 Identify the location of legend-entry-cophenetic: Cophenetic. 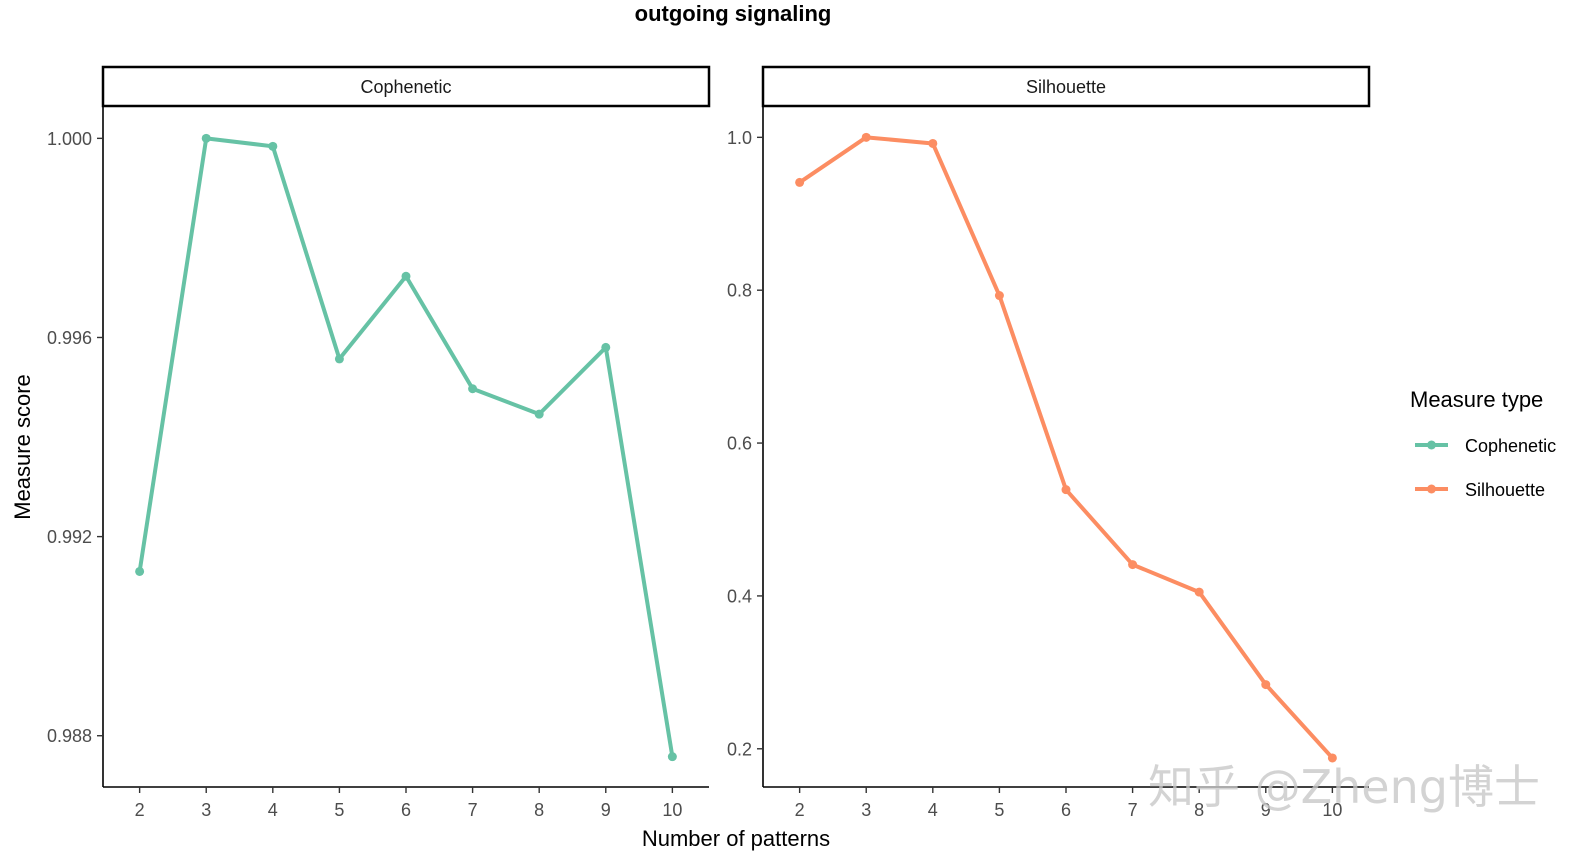
(1485, 446).